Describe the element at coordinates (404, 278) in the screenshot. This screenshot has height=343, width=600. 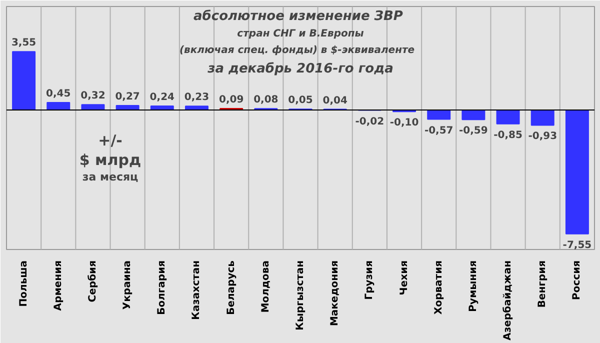
I see `x-tick-label: Чехия` at that location.